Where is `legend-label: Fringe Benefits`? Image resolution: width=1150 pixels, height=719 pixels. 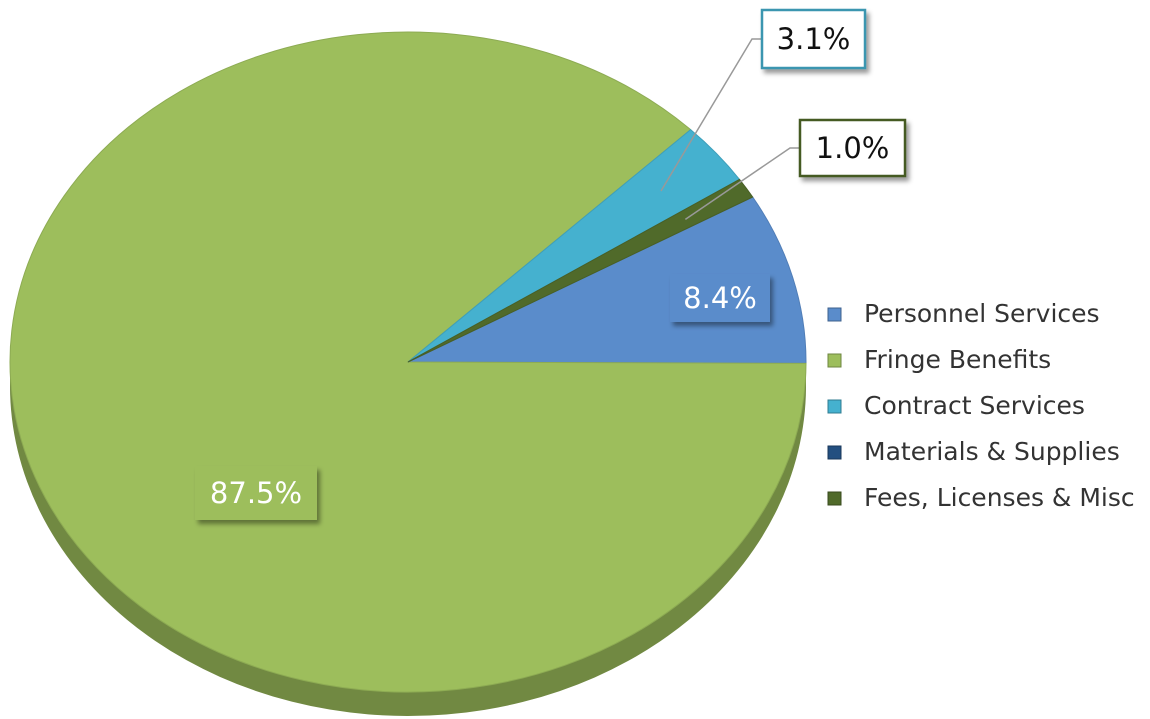 legend-label: Fringe Benefits is located at coordinates (957, 359).